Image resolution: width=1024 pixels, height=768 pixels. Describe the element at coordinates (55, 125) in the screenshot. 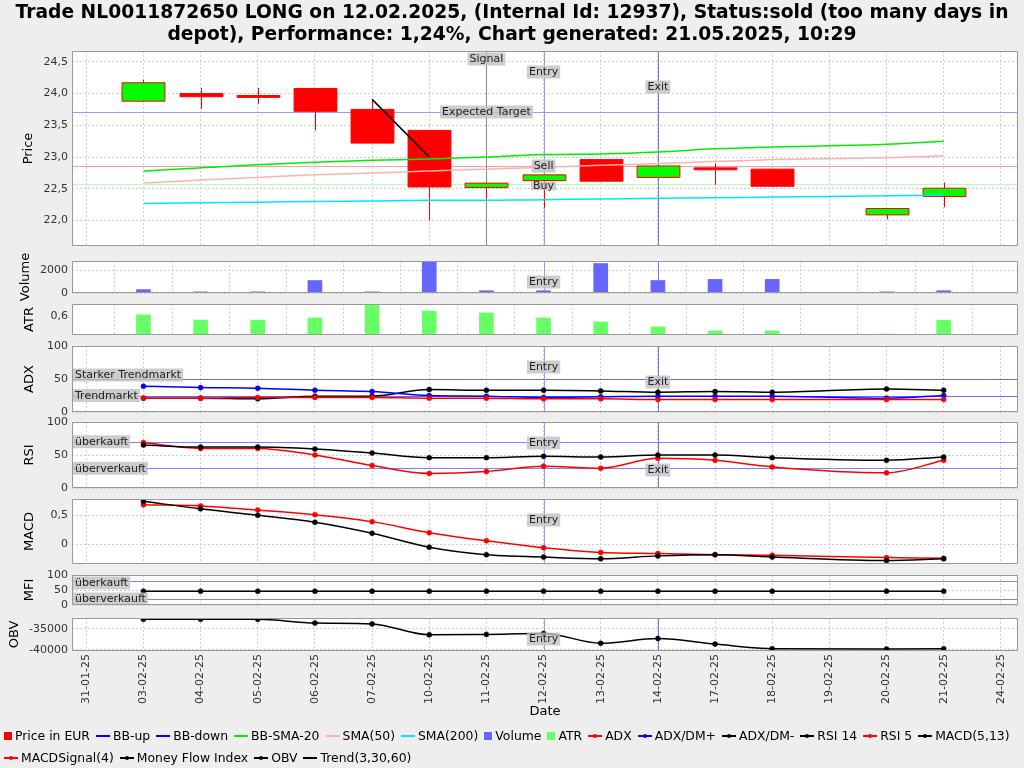

I see `y-tick-label: 23,5` at that location.